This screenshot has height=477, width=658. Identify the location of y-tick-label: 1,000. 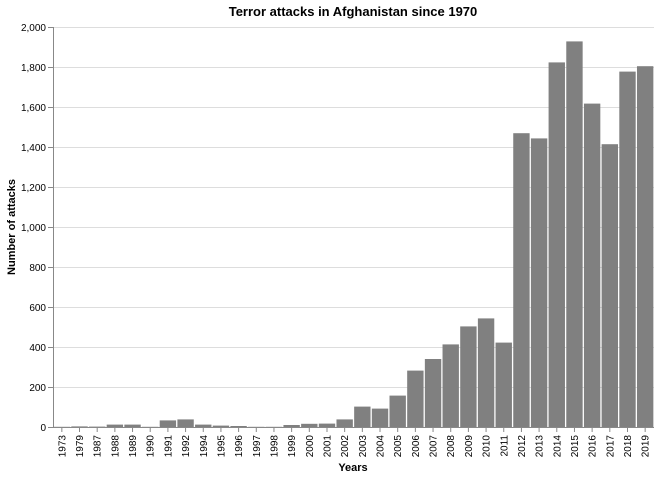
(33, 228).